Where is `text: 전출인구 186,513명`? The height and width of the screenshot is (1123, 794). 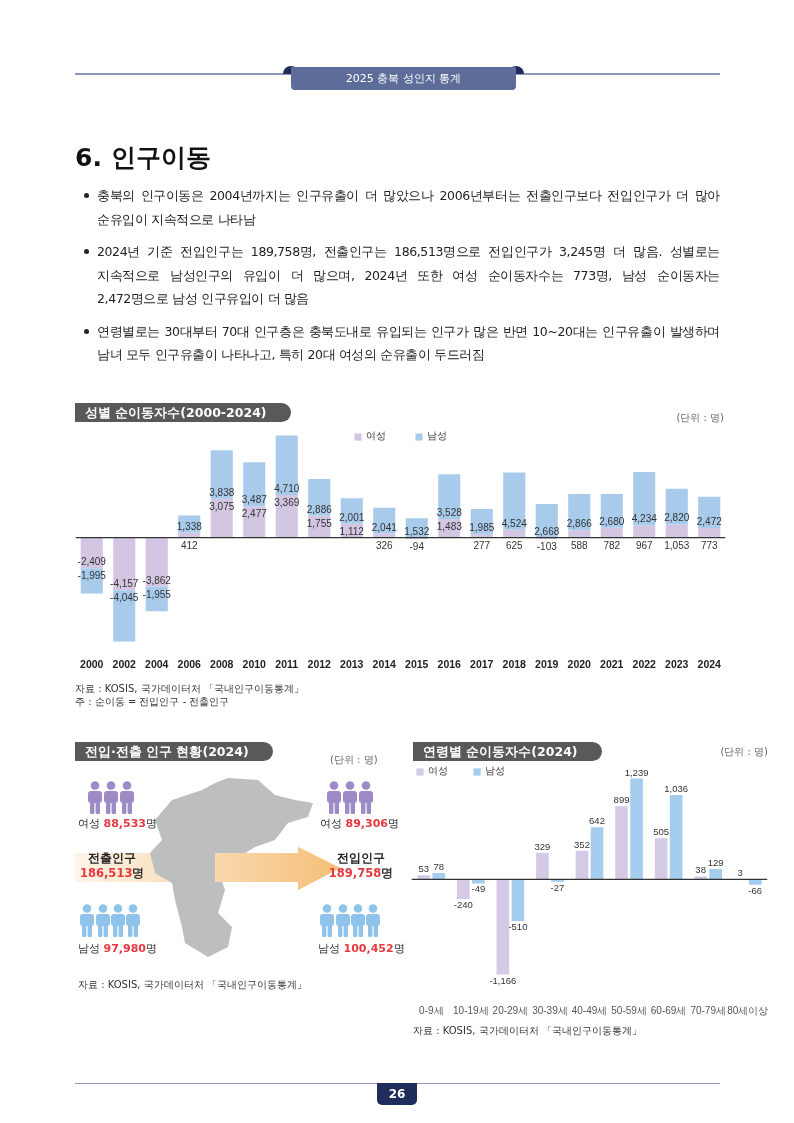
text: 전출인구 186,513명 is located at coordinates (112, 866).